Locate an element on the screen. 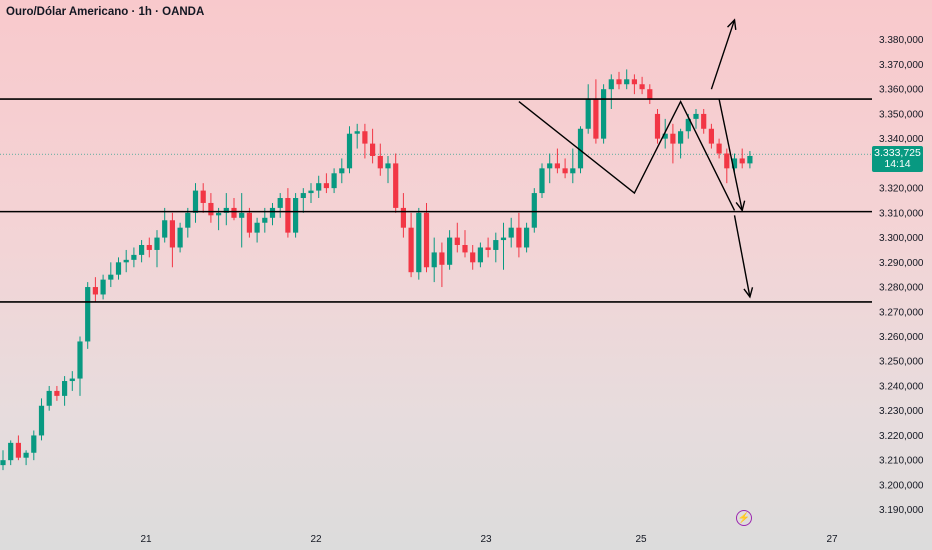 The height and width of the screenshot is (550, 932). lightning-icon: ⚡ is located at coordinates (744, 518).